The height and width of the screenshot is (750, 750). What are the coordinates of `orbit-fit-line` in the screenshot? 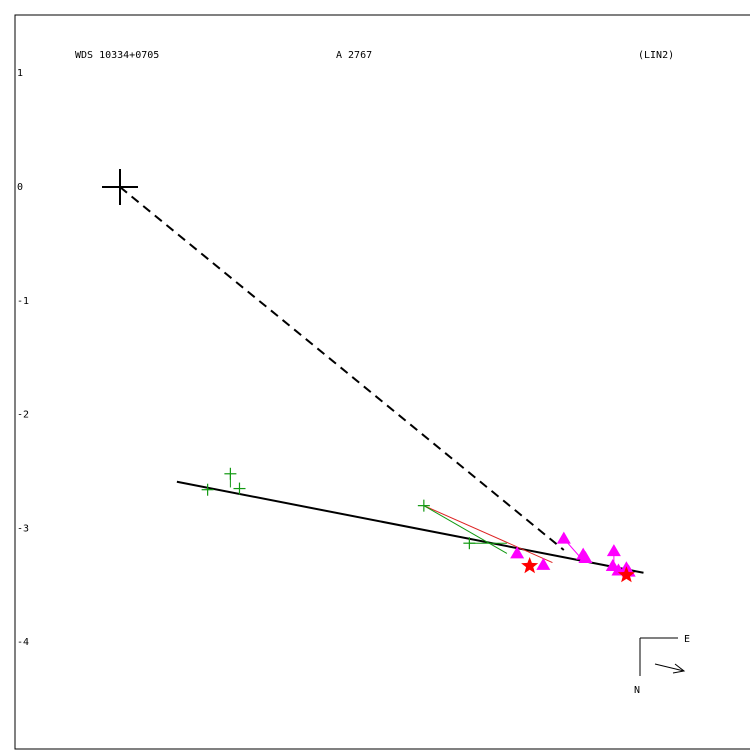 It's located at (410, 527).